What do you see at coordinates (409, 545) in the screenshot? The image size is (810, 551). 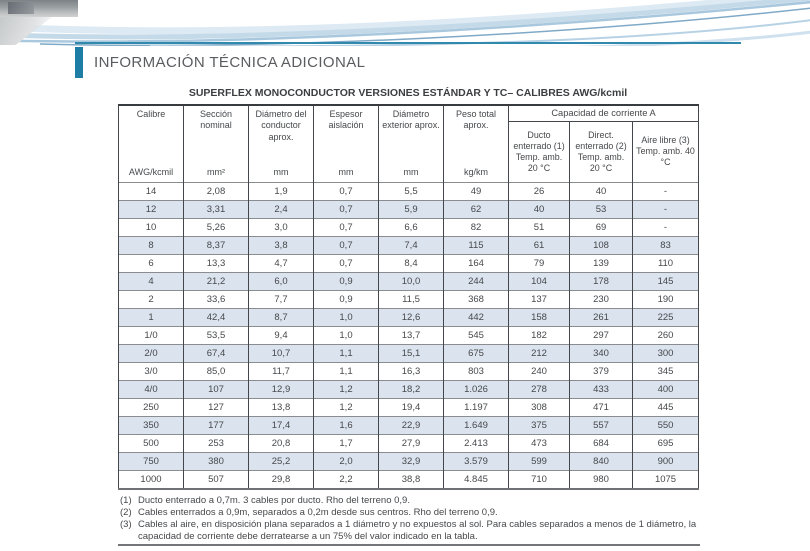 I see `bottom-rule` at bounding box center [409, 545].